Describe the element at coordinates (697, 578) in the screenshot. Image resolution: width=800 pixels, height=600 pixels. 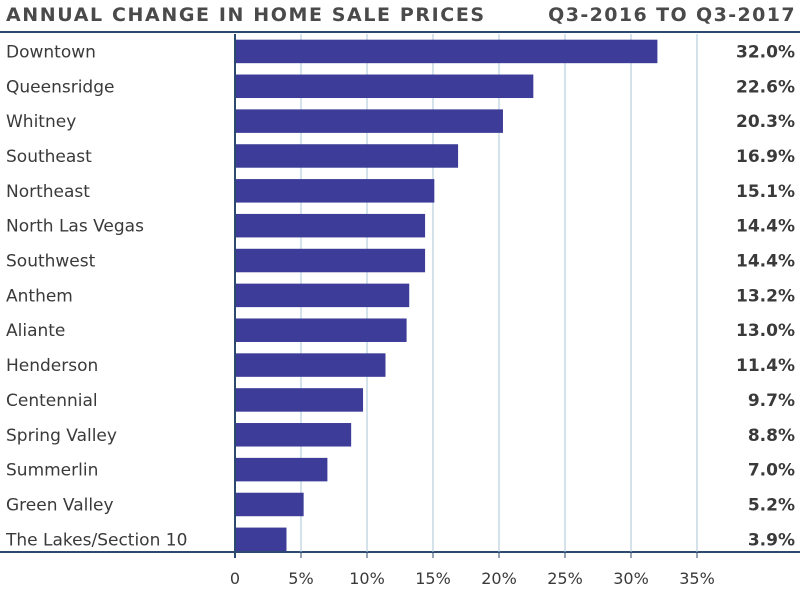
I see `x-tick-label: 35%` at that location.